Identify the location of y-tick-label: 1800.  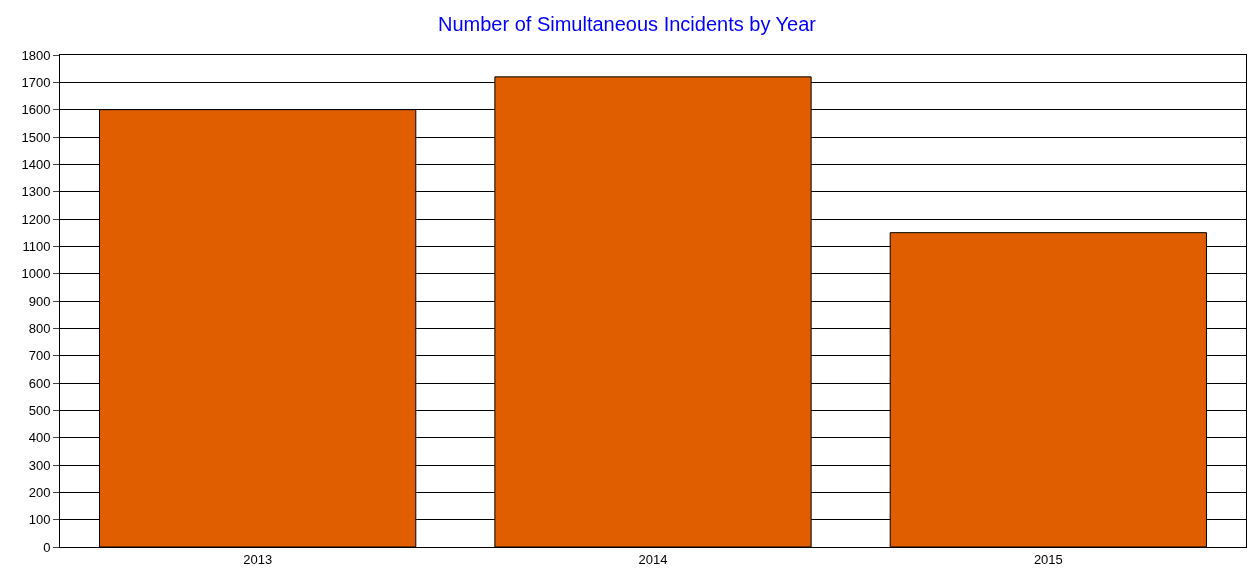
(36, 55).